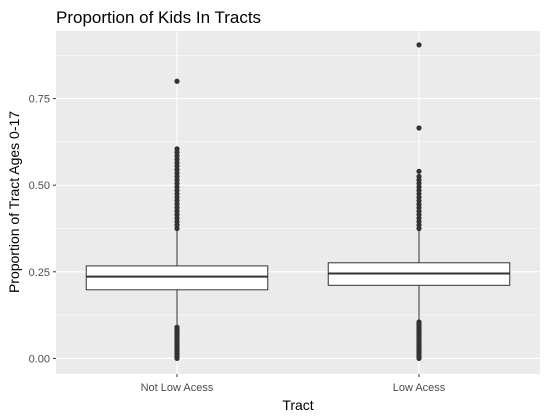 Image resolution: width=549 pixels, height=420 pixels. What do you see at coordinates (158, 17) in the screenshot?
I see `chart-title: Proportion of Kids In Tracts` at bounding box center [158, 17].